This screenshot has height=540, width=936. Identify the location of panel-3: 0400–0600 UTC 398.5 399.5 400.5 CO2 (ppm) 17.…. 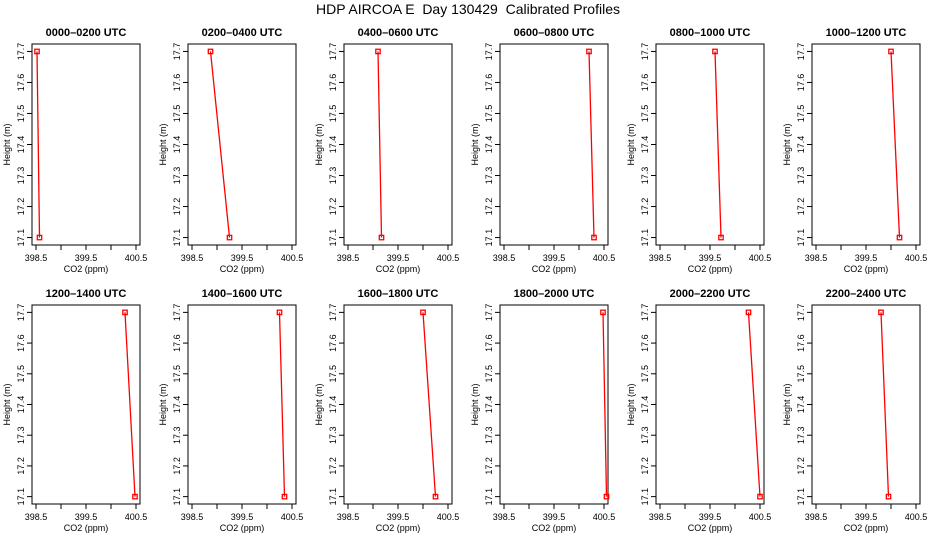
(386, 150).